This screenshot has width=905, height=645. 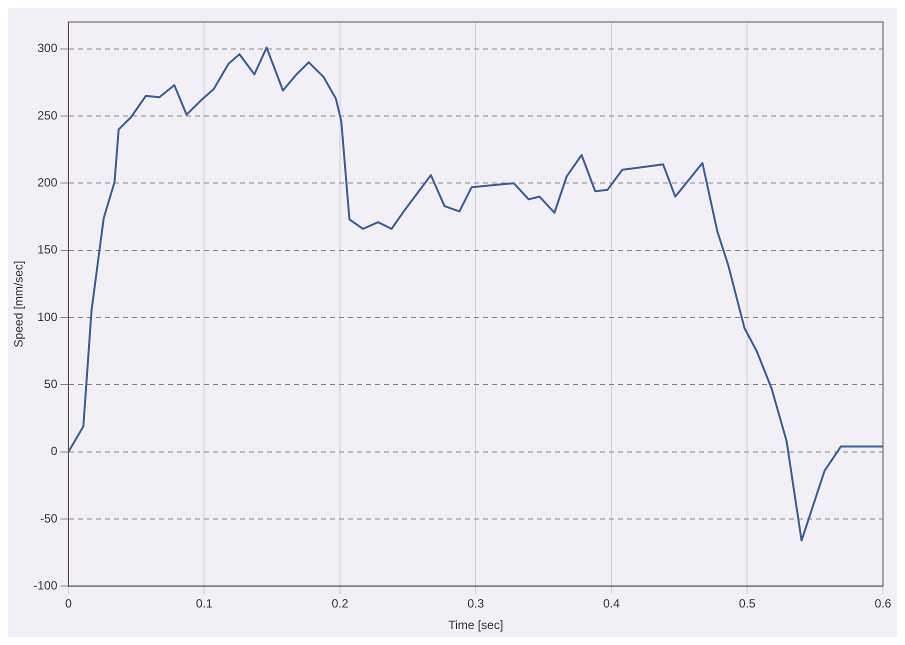 I want to click on y-tick-label: 300, so click(x=47, y=48).